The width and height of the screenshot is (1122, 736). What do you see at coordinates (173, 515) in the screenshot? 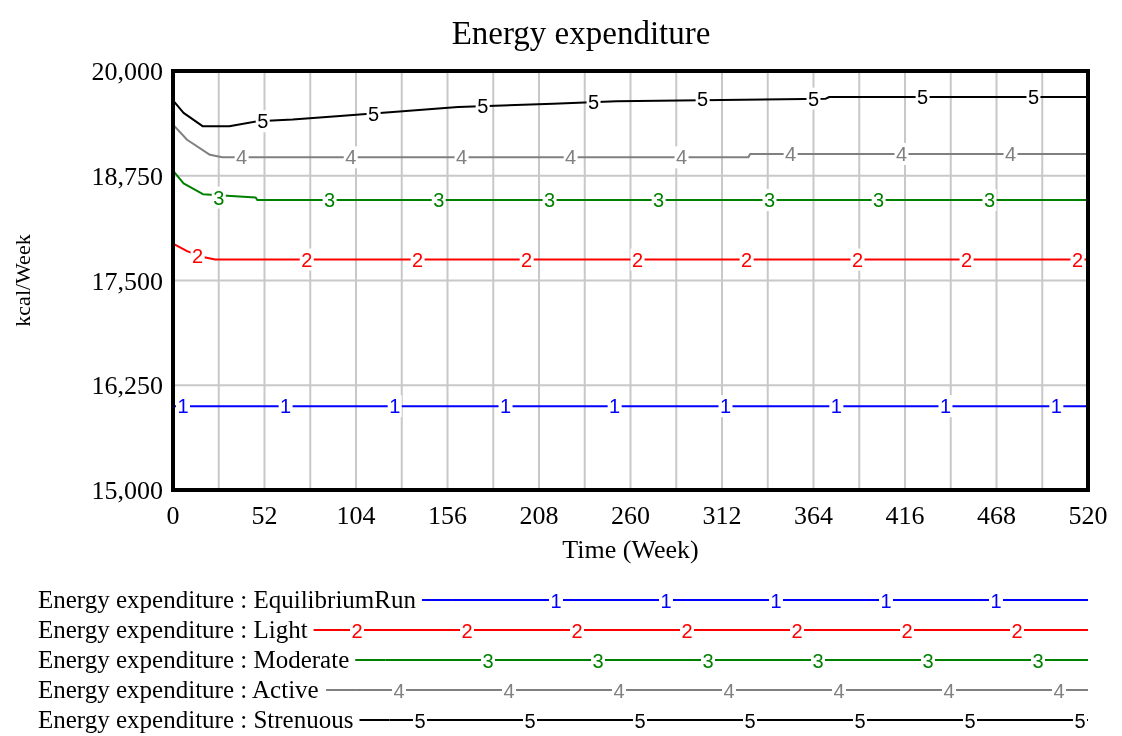
I see `x-tick-label: 0` at bounding box center [173, 515].